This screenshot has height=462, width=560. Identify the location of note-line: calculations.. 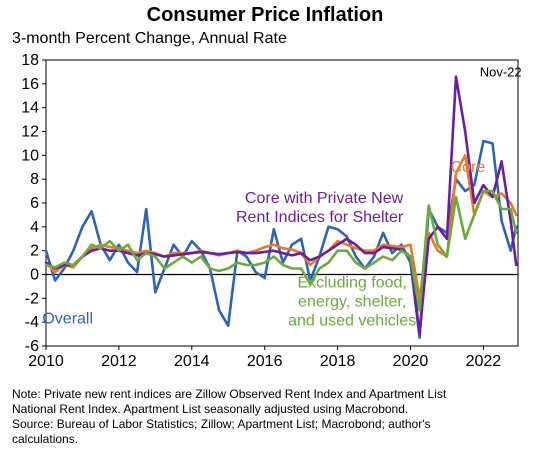
(45, 439).